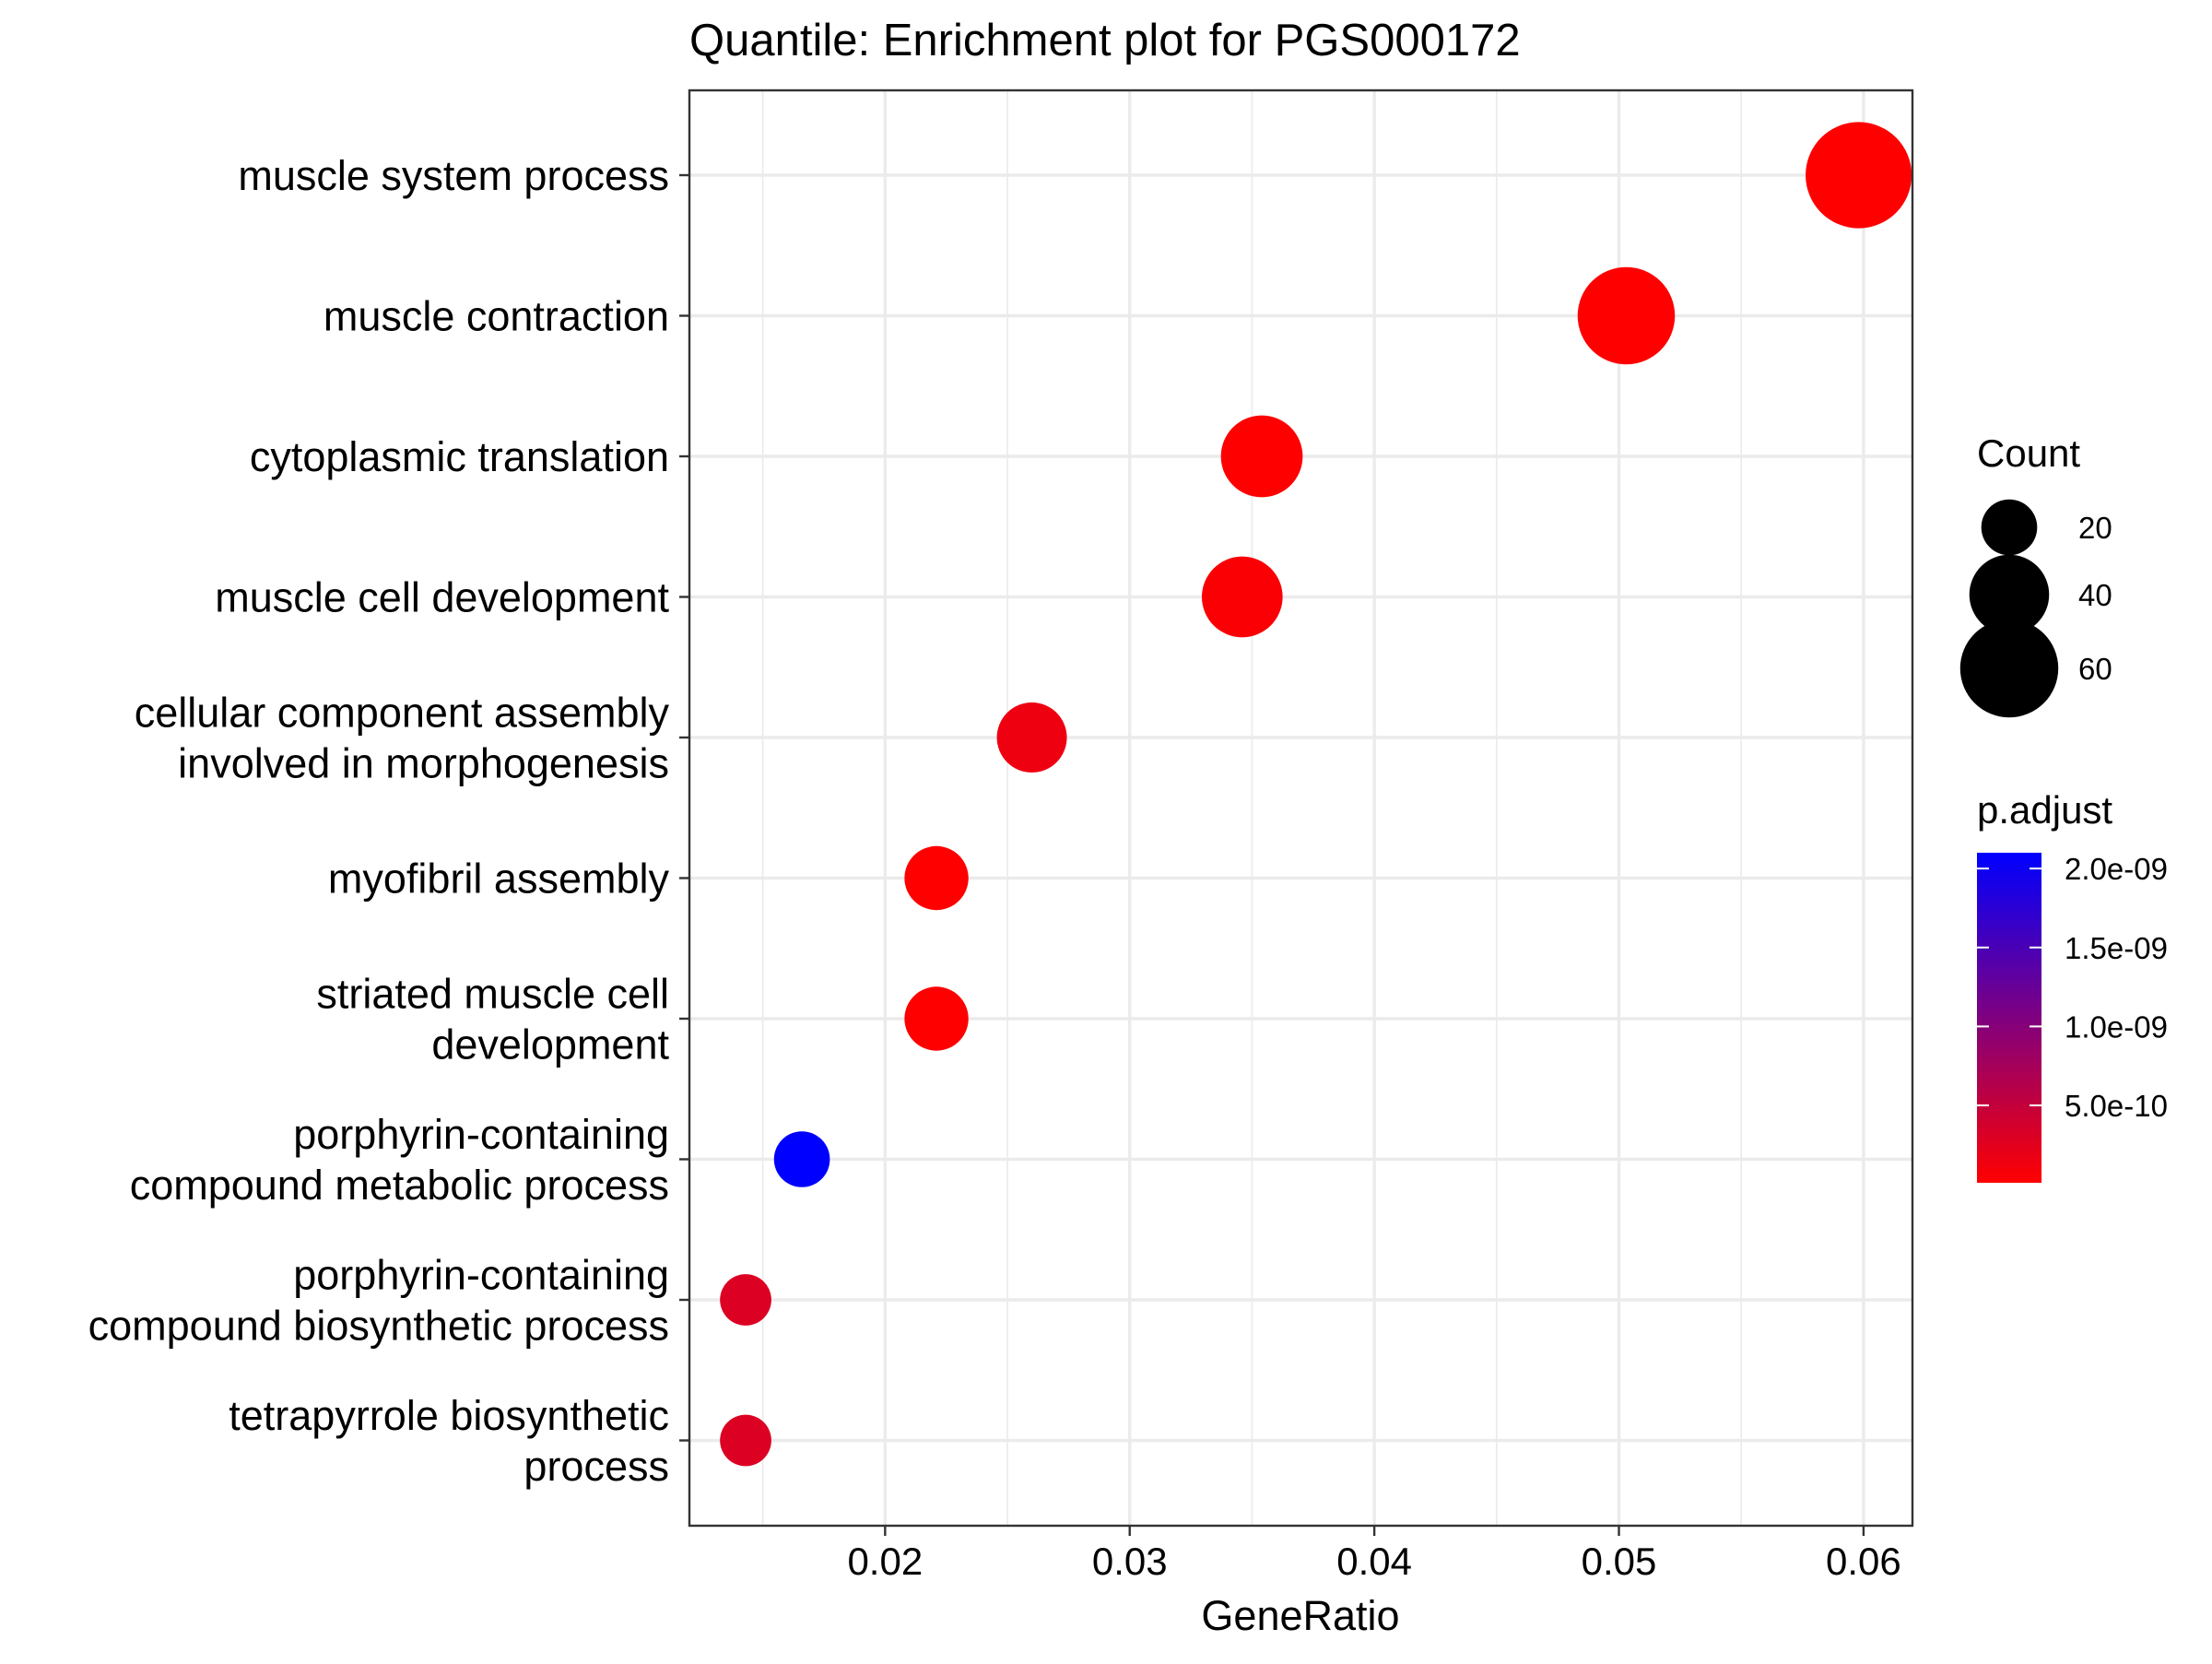  Describe the element at coordinates (499, 879) in the screenshot. I see `y-term-label: myofibril assembly` at that location.